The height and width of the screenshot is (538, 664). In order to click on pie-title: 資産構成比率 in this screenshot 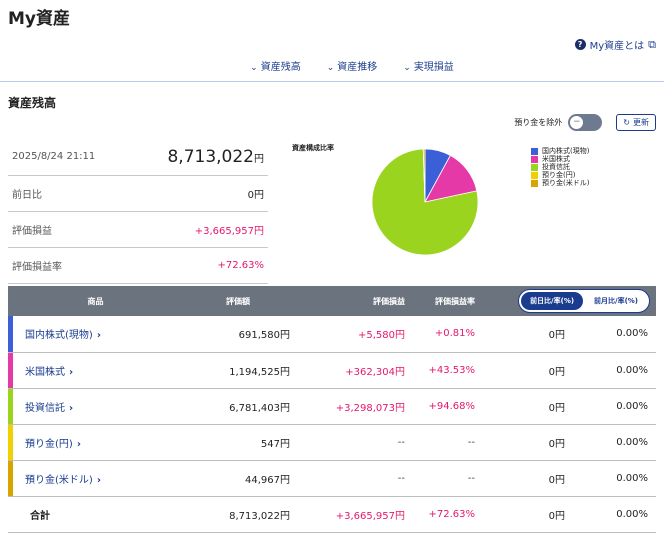, I will do `click(313, 148)`.